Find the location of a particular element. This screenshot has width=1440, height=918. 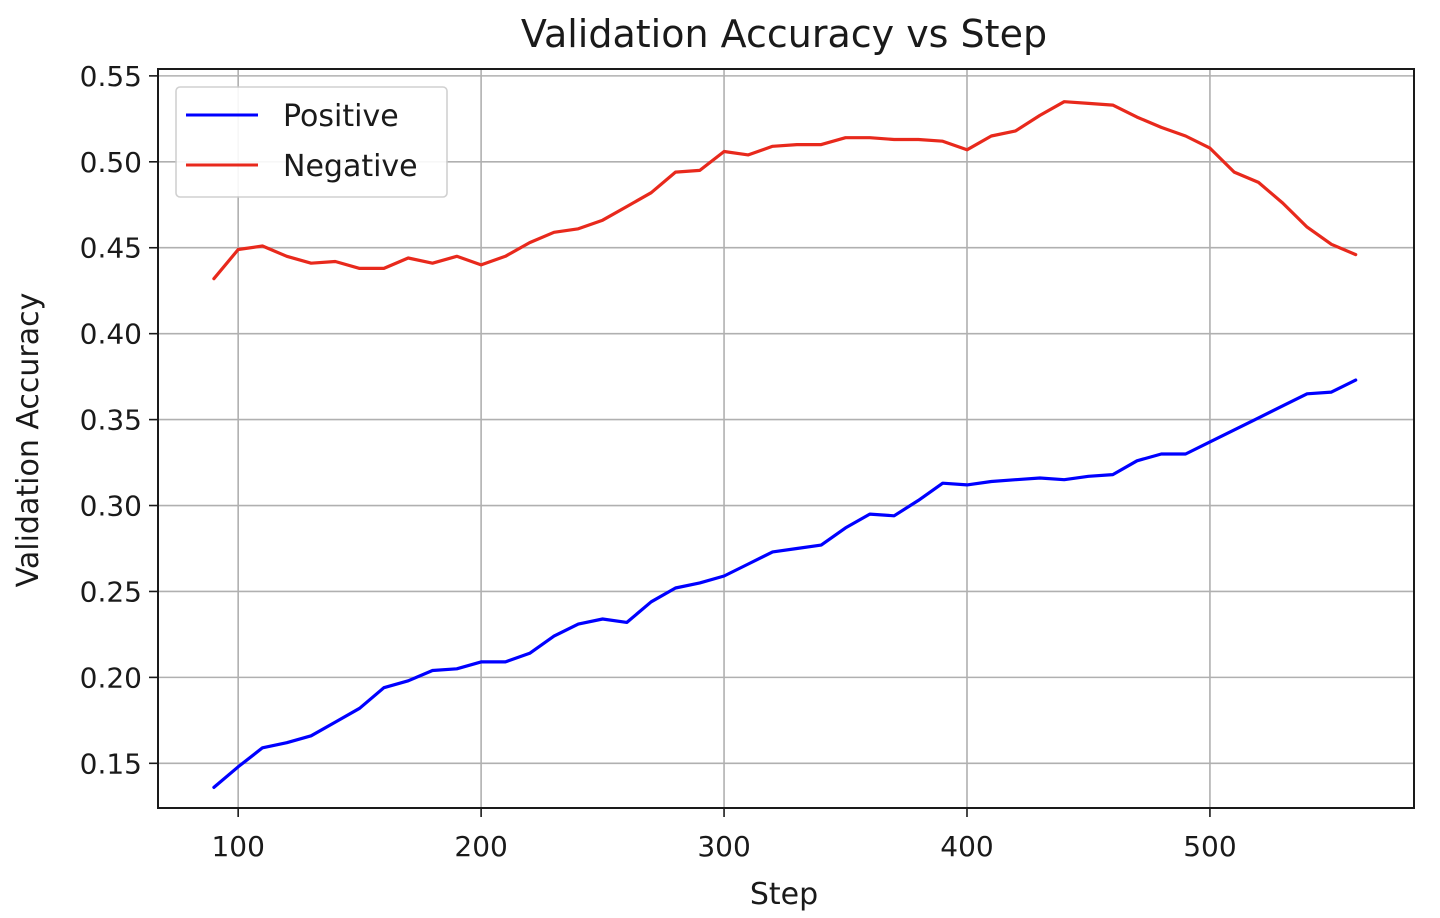

y-tick-label: 0.45 is located at coordinates (111, 248).